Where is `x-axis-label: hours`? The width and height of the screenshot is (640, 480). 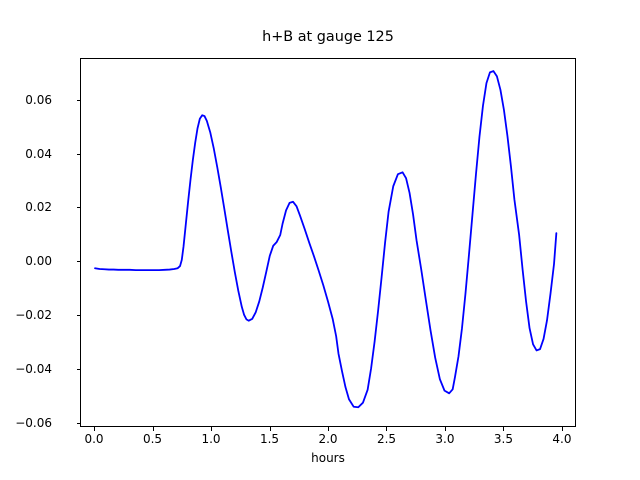
x-axis-label: hours is located at coordinates (328, 458).